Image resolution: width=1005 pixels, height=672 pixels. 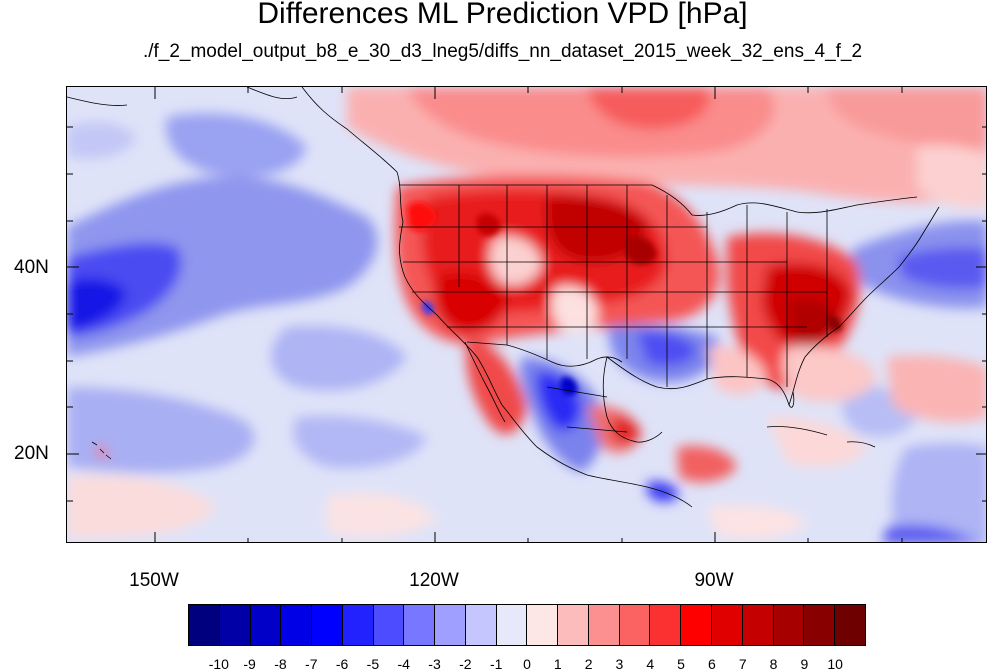 What do you see at coordinates (835, 664) in the screenshot?
I see `colorbar-tick-label: 10` at bounding box center [835, 664].